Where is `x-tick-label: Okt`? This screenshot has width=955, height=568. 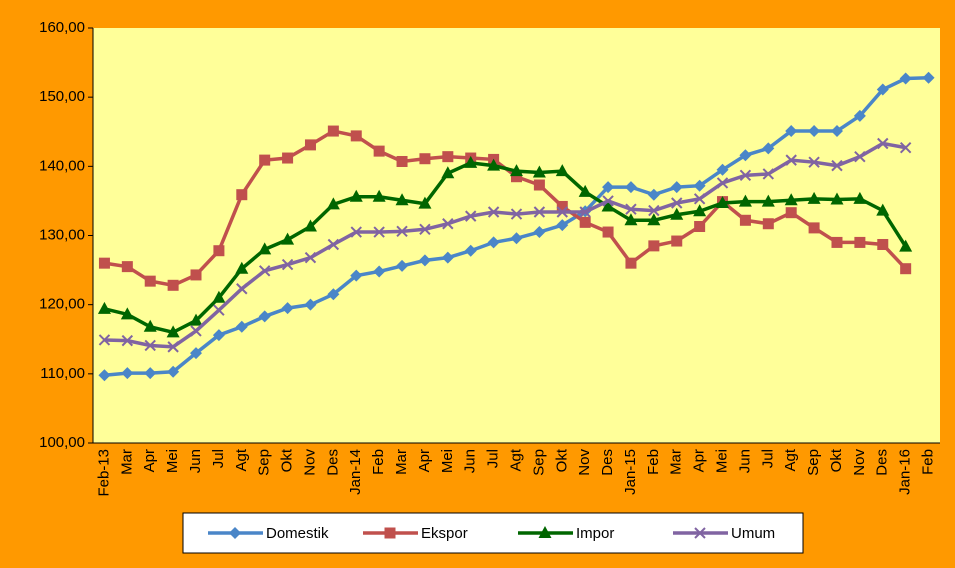
x-tick-label: Okt is located at coordinates (561, 460).